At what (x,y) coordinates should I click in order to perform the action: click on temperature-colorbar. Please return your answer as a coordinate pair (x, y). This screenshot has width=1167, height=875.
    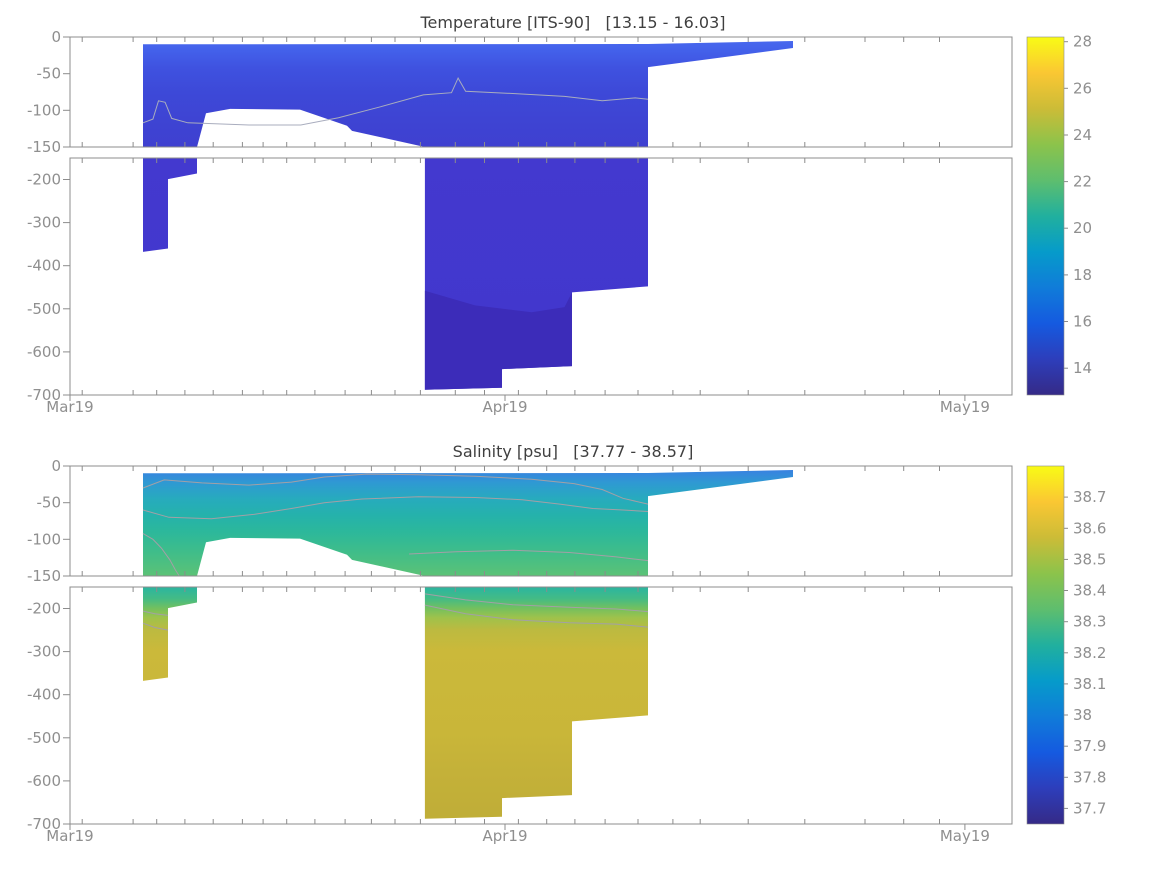
    Looking at the image, I should click on (1045, 216).